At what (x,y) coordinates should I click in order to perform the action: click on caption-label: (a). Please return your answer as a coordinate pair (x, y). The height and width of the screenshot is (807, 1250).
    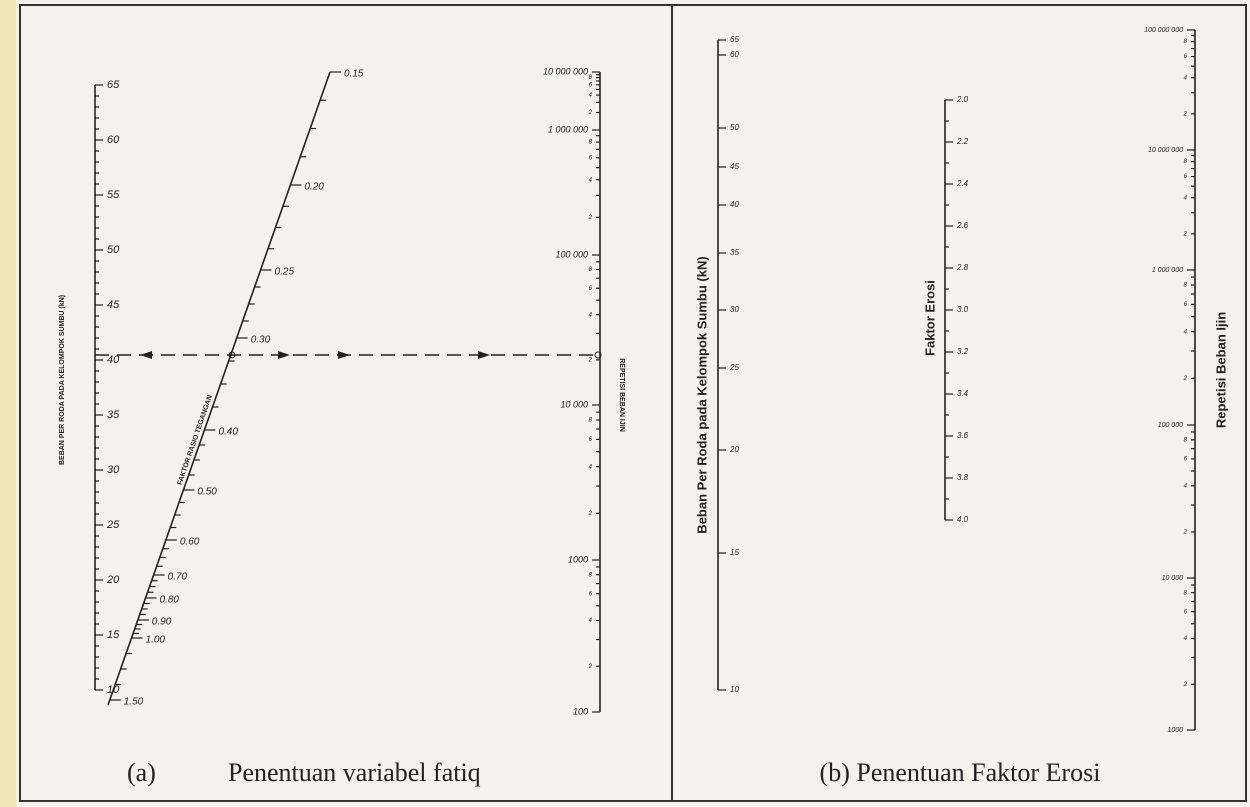
    Looking at the image, I should click on (141, 772).